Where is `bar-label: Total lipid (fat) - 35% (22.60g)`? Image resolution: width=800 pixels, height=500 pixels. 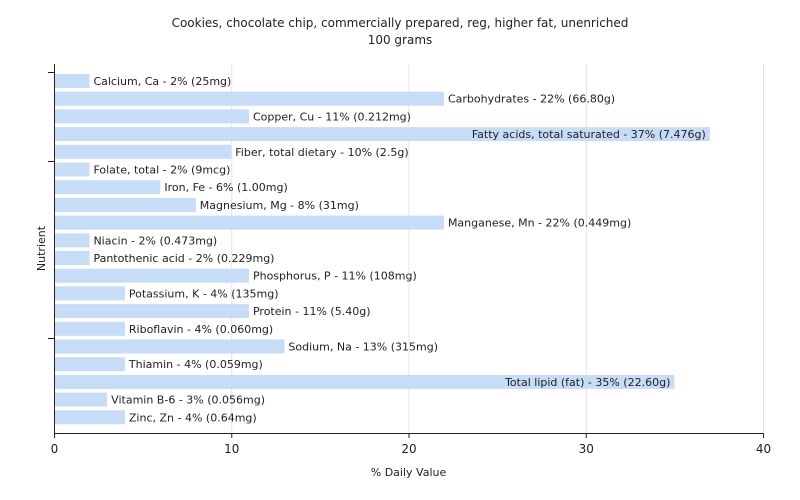
bar-label: Total lipid (fat) - 35% (22.60g) is located at coordinates (587, 382).